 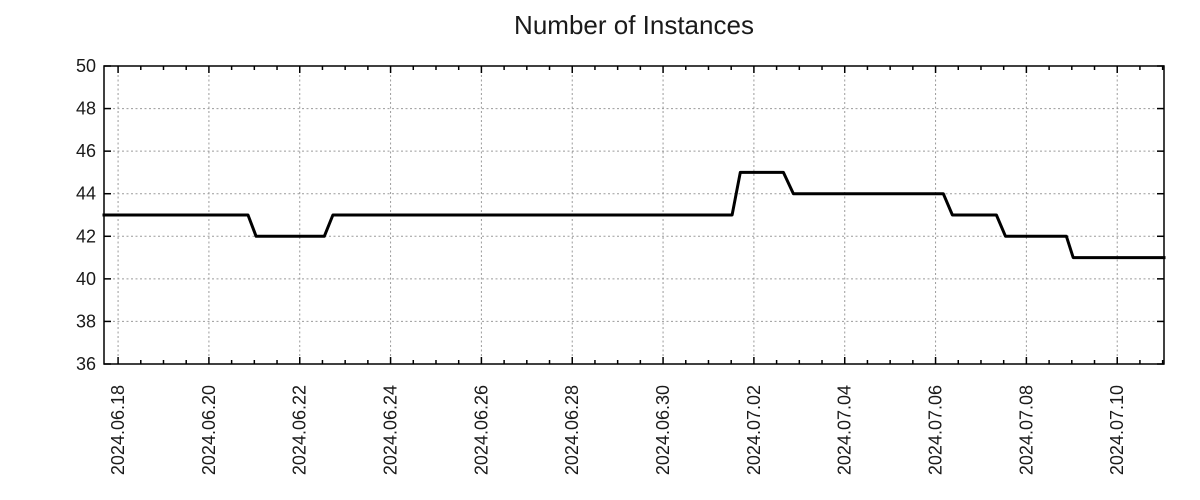 What do you see at coordinates (86, 151) in the screenshot?
I see `y-tick-label: 46` at bounding box center [86, 151].